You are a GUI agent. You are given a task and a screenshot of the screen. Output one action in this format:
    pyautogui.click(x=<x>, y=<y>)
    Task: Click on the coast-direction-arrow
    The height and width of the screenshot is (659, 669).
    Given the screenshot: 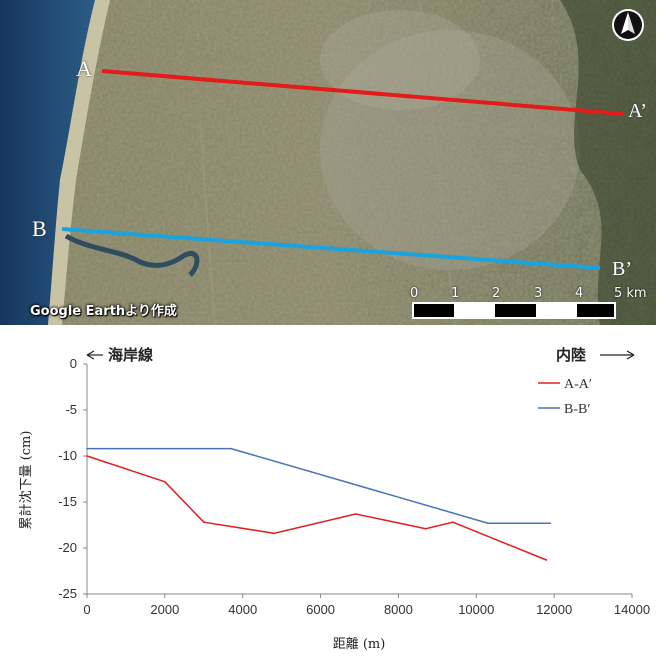 What is the action you would take?
    pyautogui.click(x=94, y=355)
    